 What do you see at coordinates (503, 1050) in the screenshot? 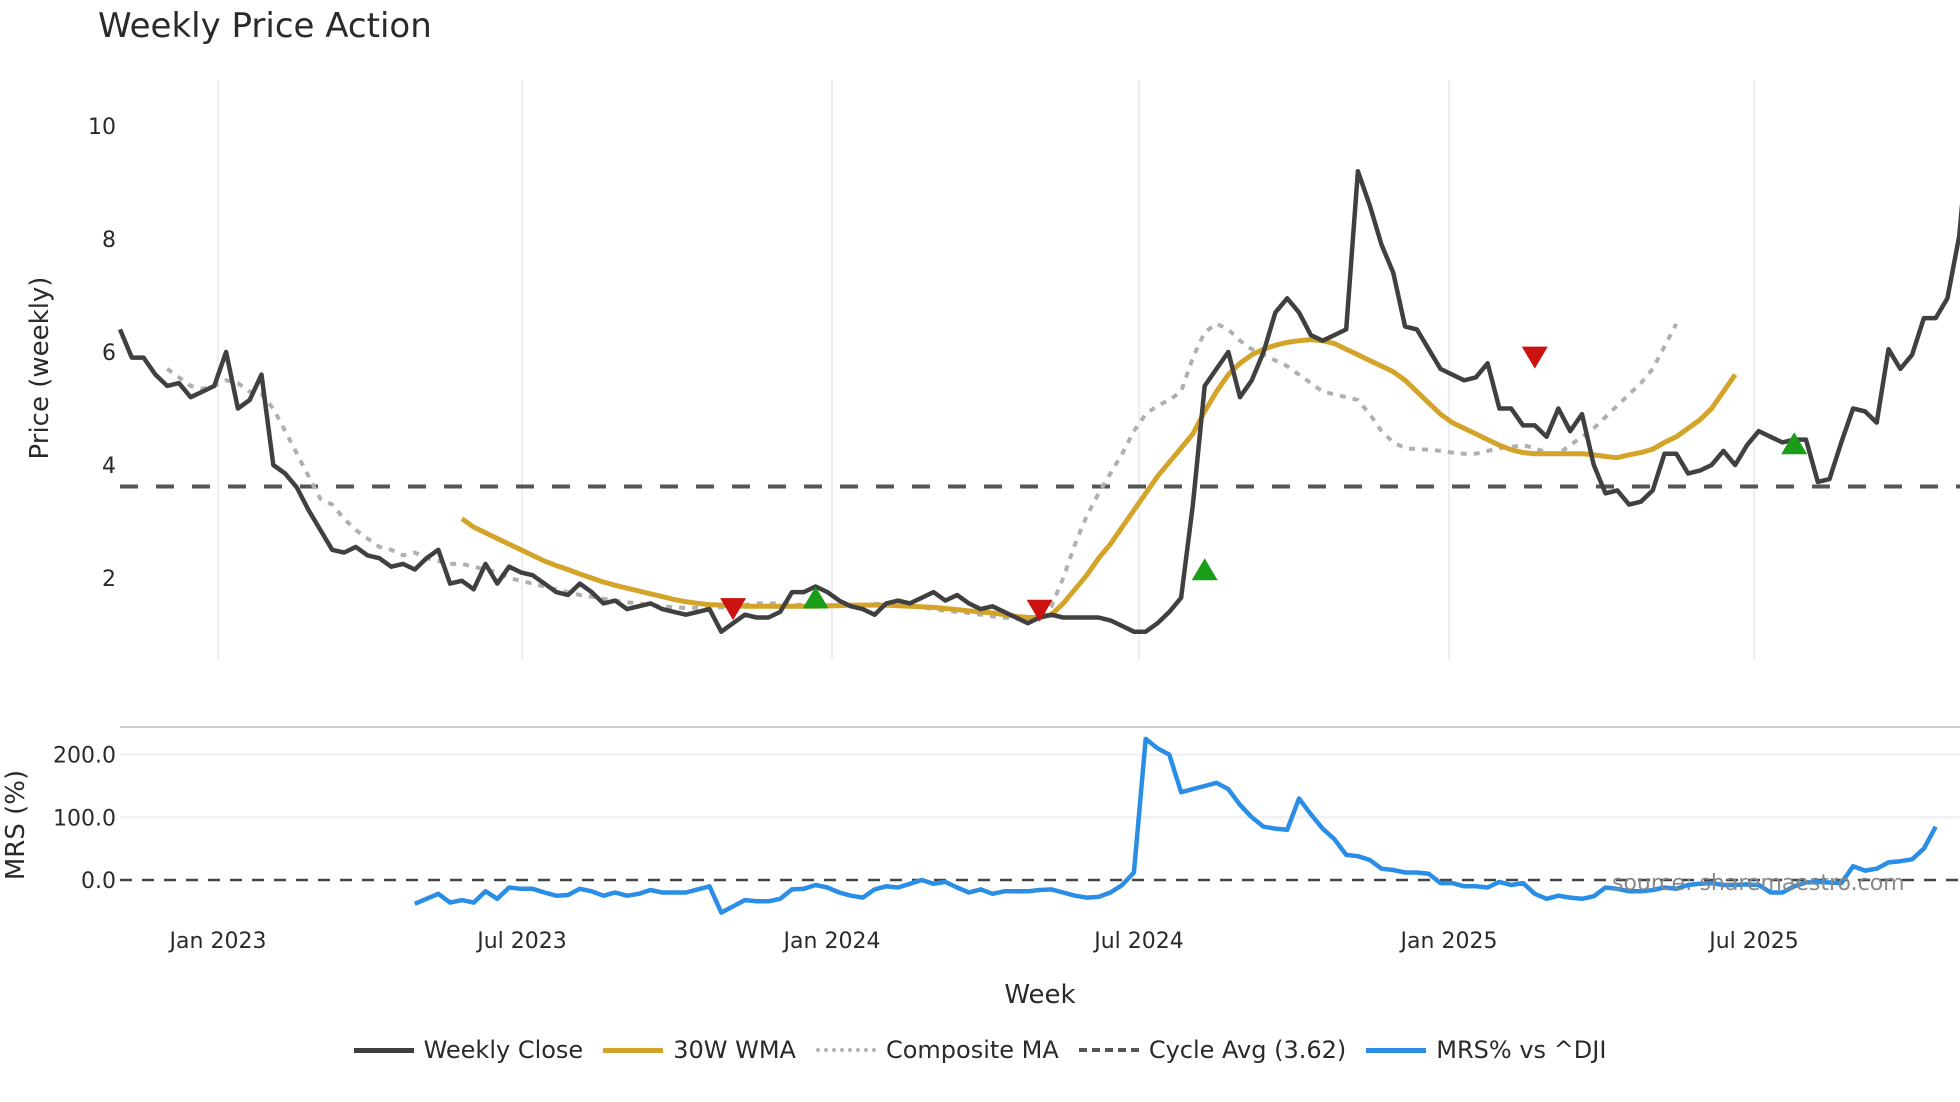
I see `legend-label: Weekly Close` at bounding box center [503, 1050].